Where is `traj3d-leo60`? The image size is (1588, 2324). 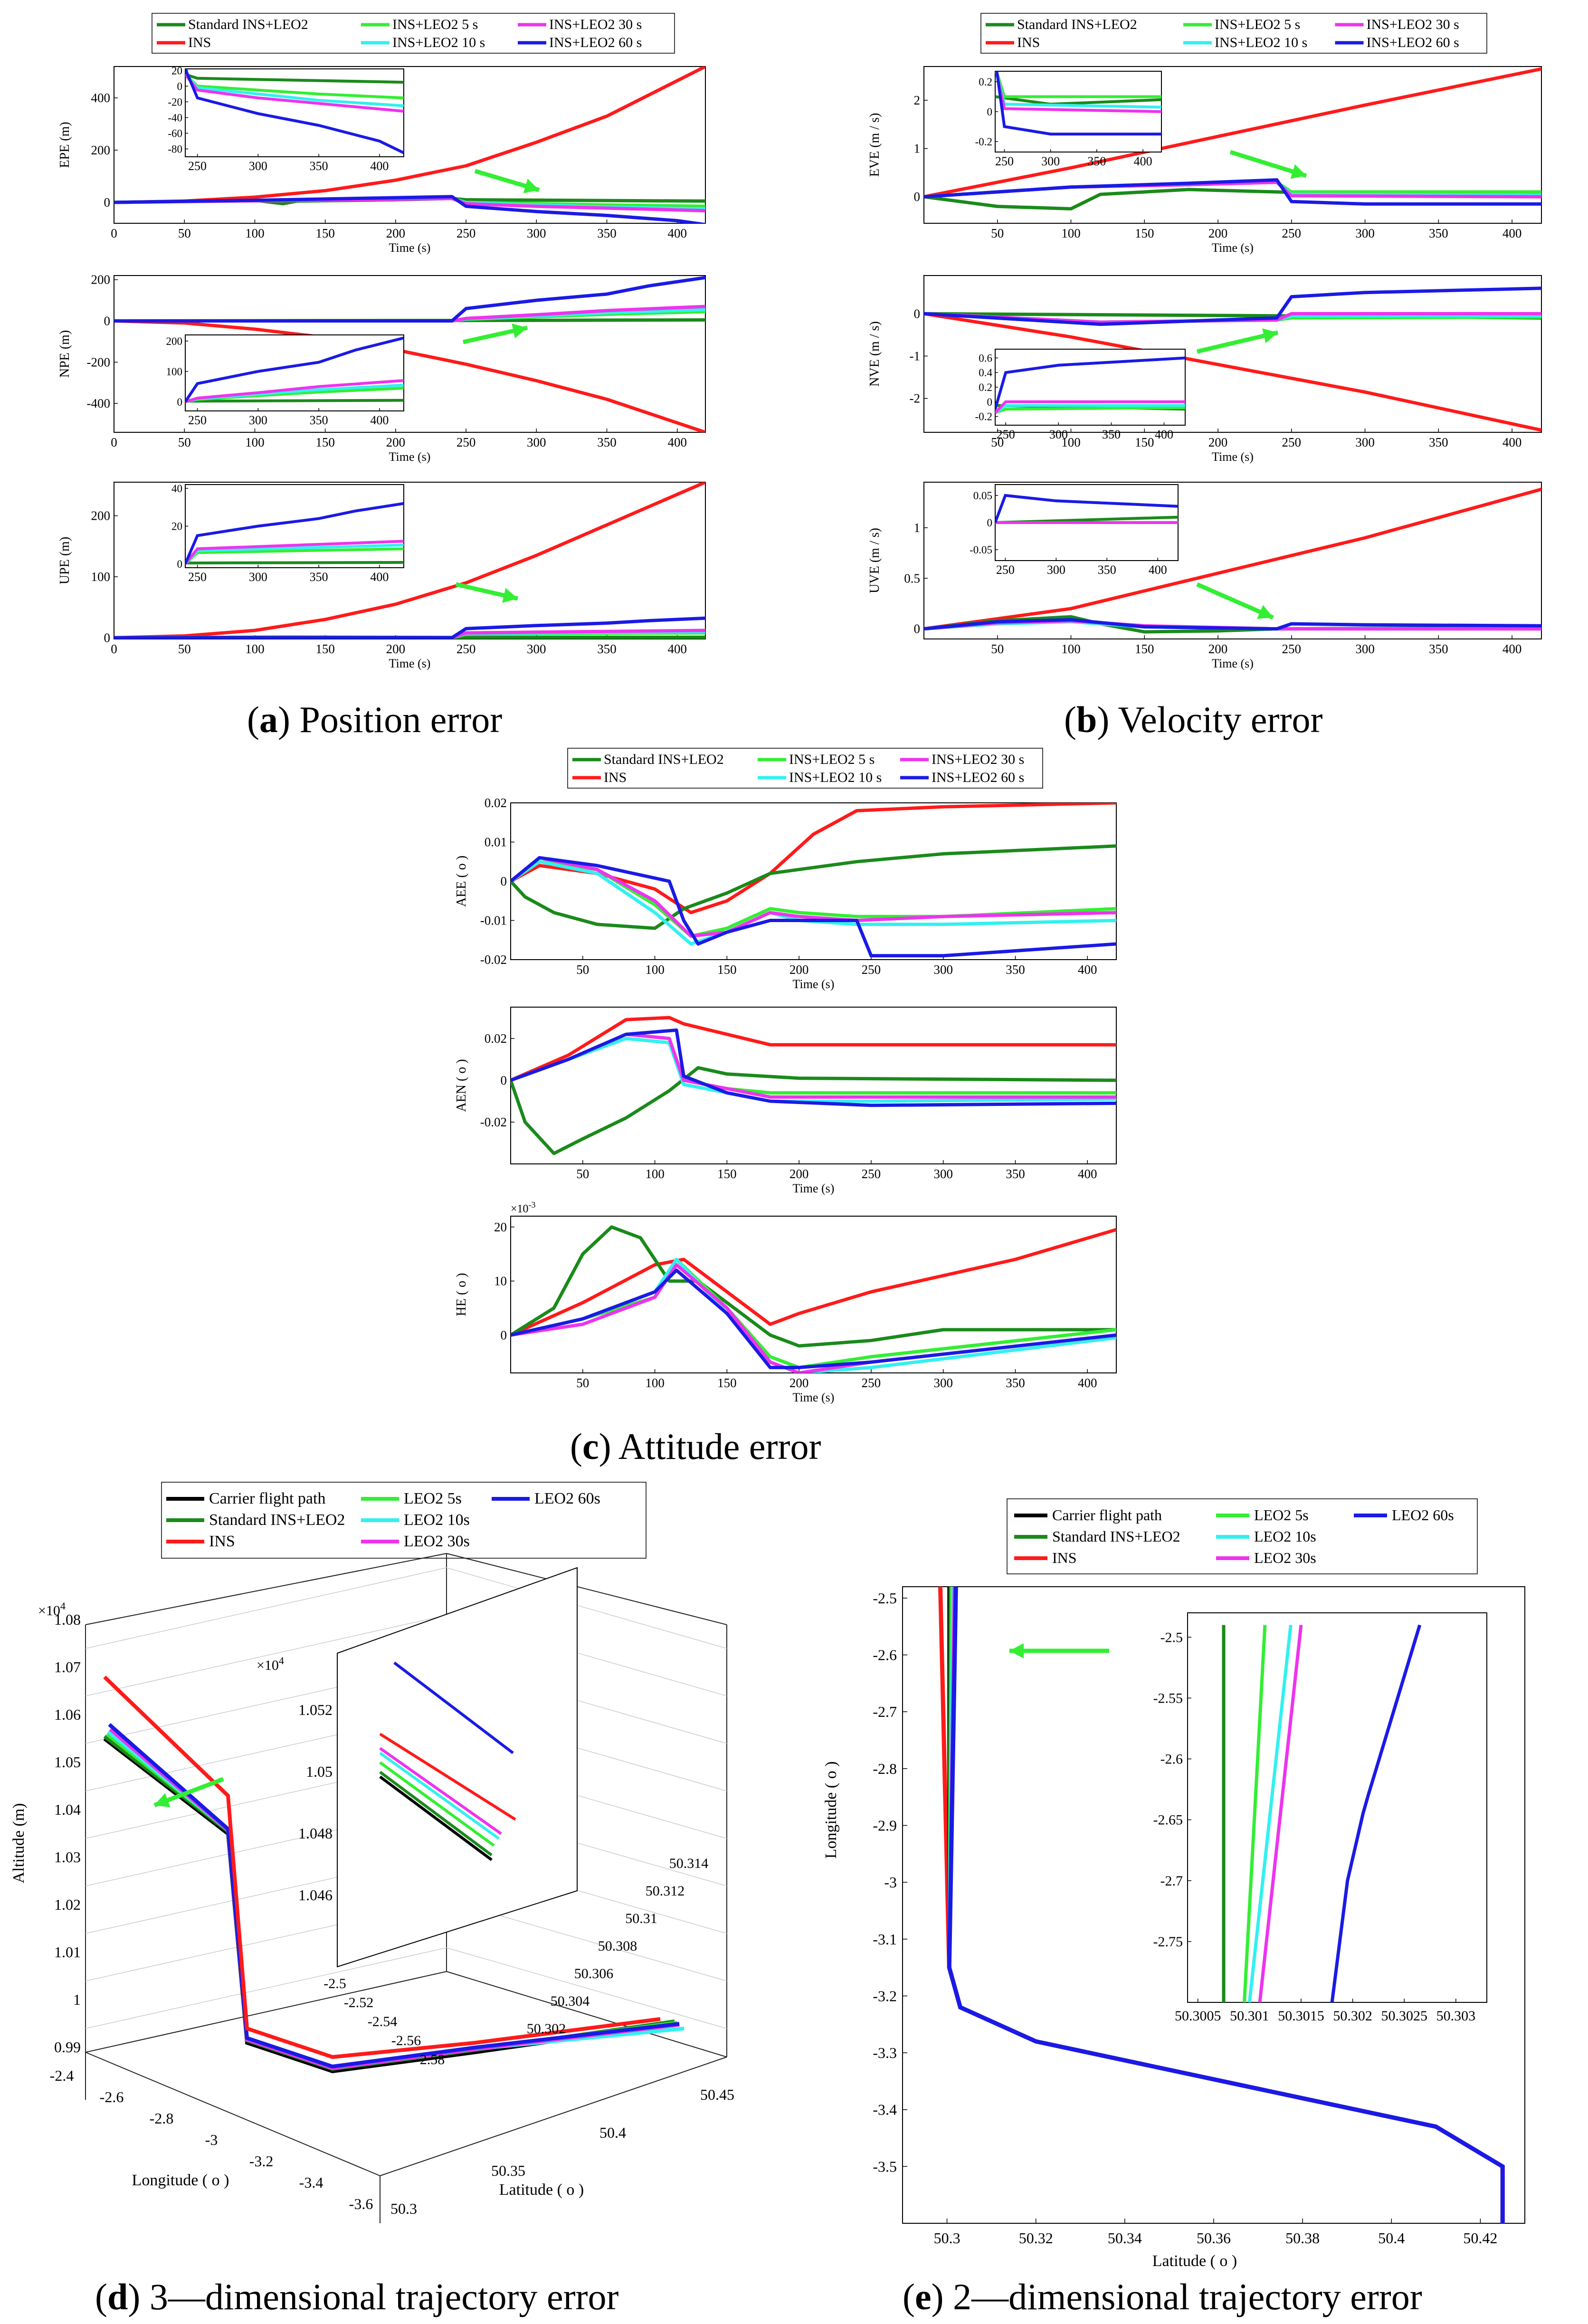
traj3d-leo60 is located at coordinates (394, 1896).